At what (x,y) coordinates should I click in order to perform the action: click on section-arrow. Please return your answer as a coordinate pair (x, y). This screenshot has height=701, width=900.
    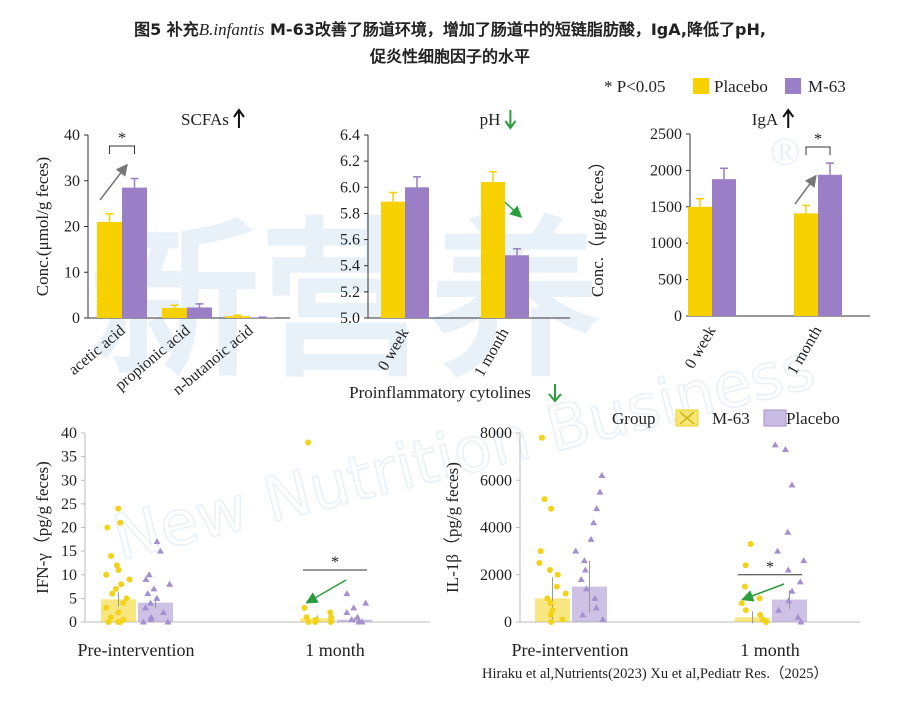
    Looking at the image, I should click on (555, 393).